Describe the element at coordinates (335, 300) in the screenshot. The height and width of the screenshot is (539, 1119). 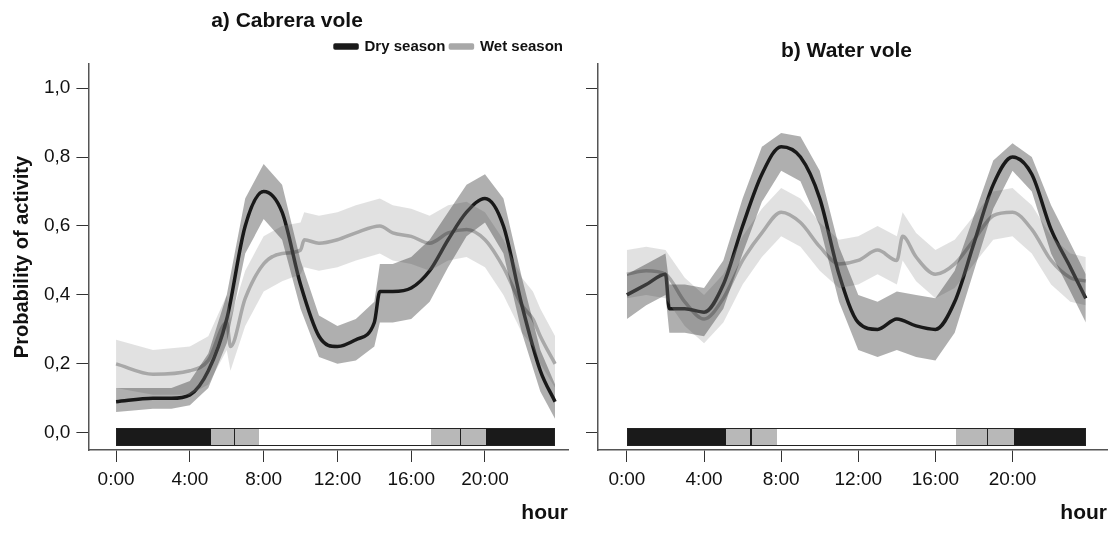
I see `line-series` at that location.